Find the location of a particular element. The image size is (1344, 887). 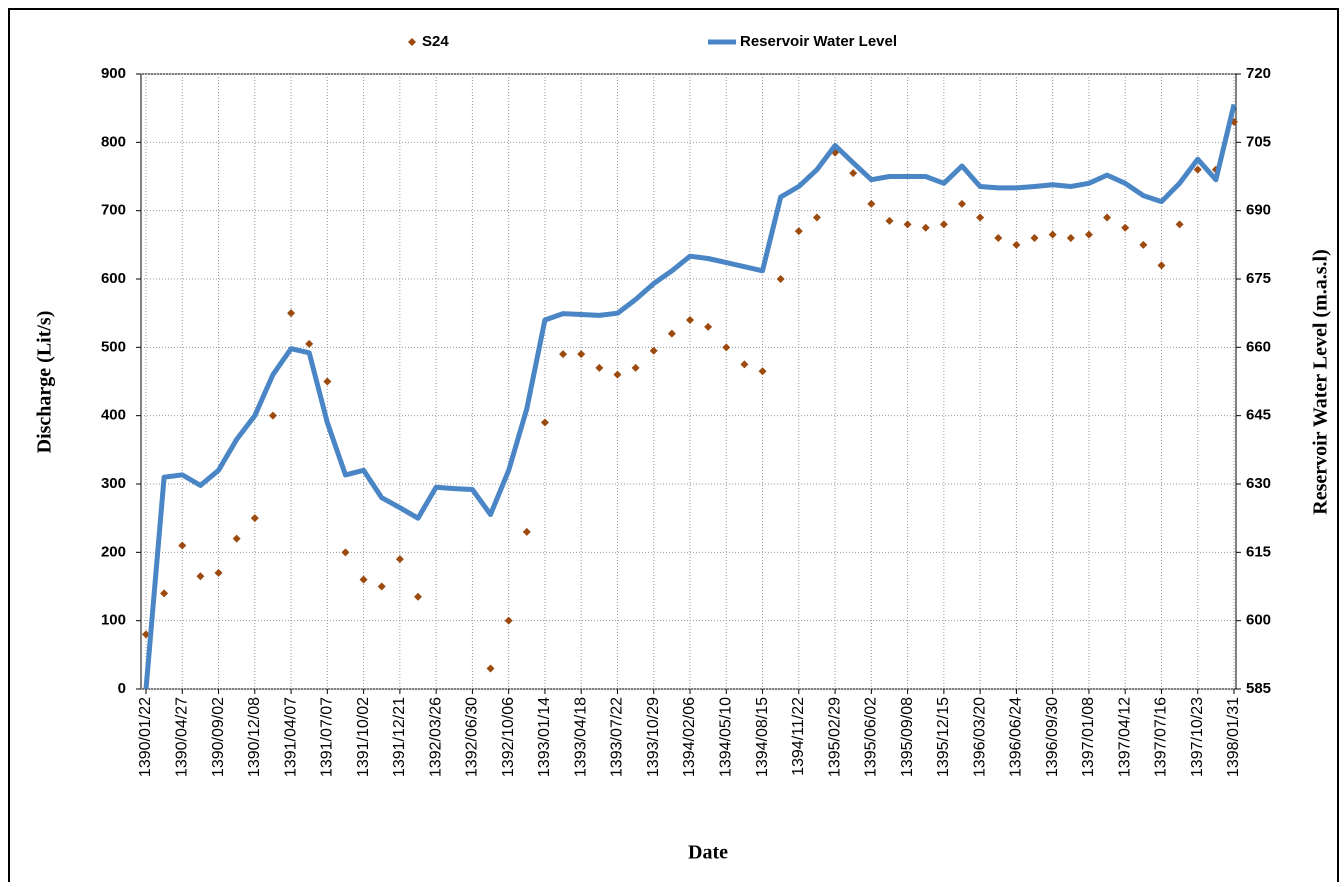

x-tick-label: 1396/09/30 is located at coordinates (1052, 737).